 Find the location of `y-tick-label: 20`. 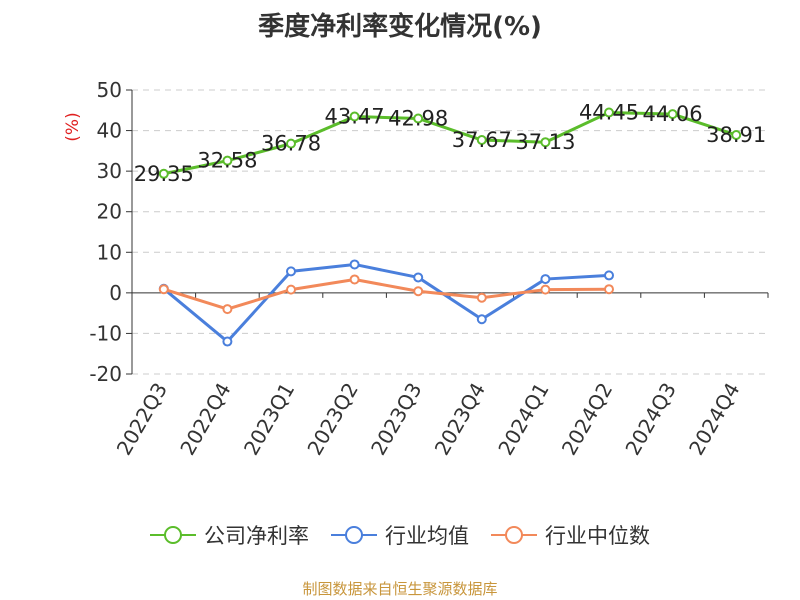

y-tick-label: 20 is located at coordinates (109, 212).